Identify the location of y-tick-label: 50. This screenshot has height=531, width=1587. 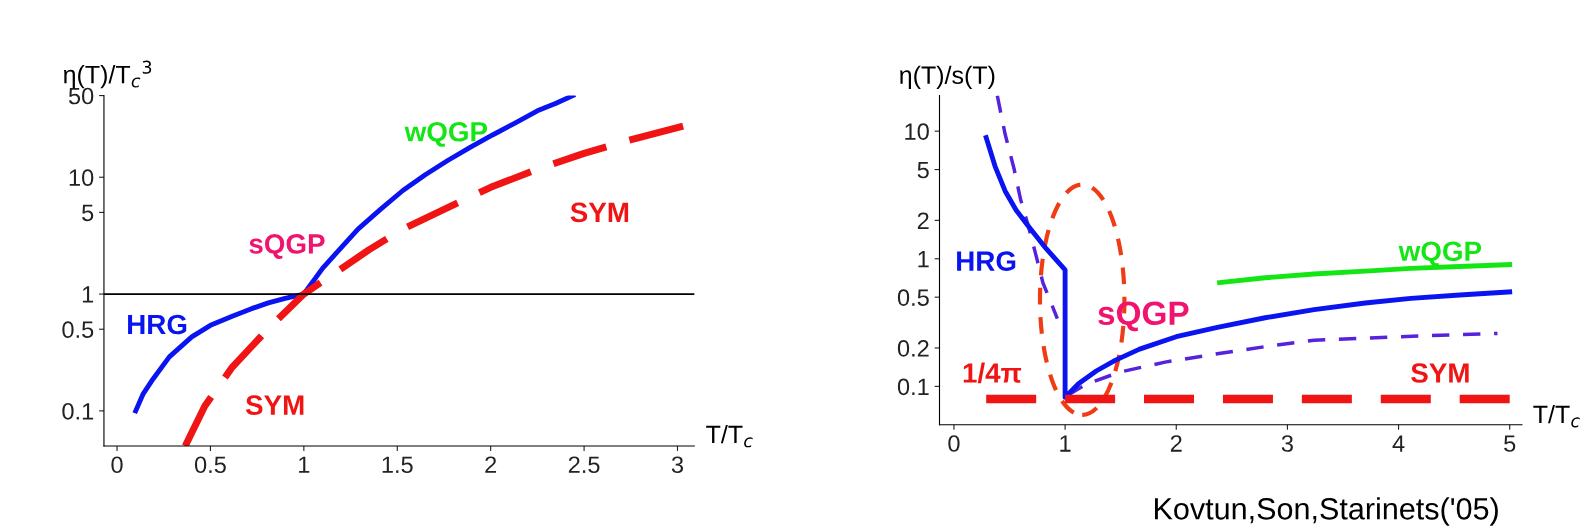
(81, 96).